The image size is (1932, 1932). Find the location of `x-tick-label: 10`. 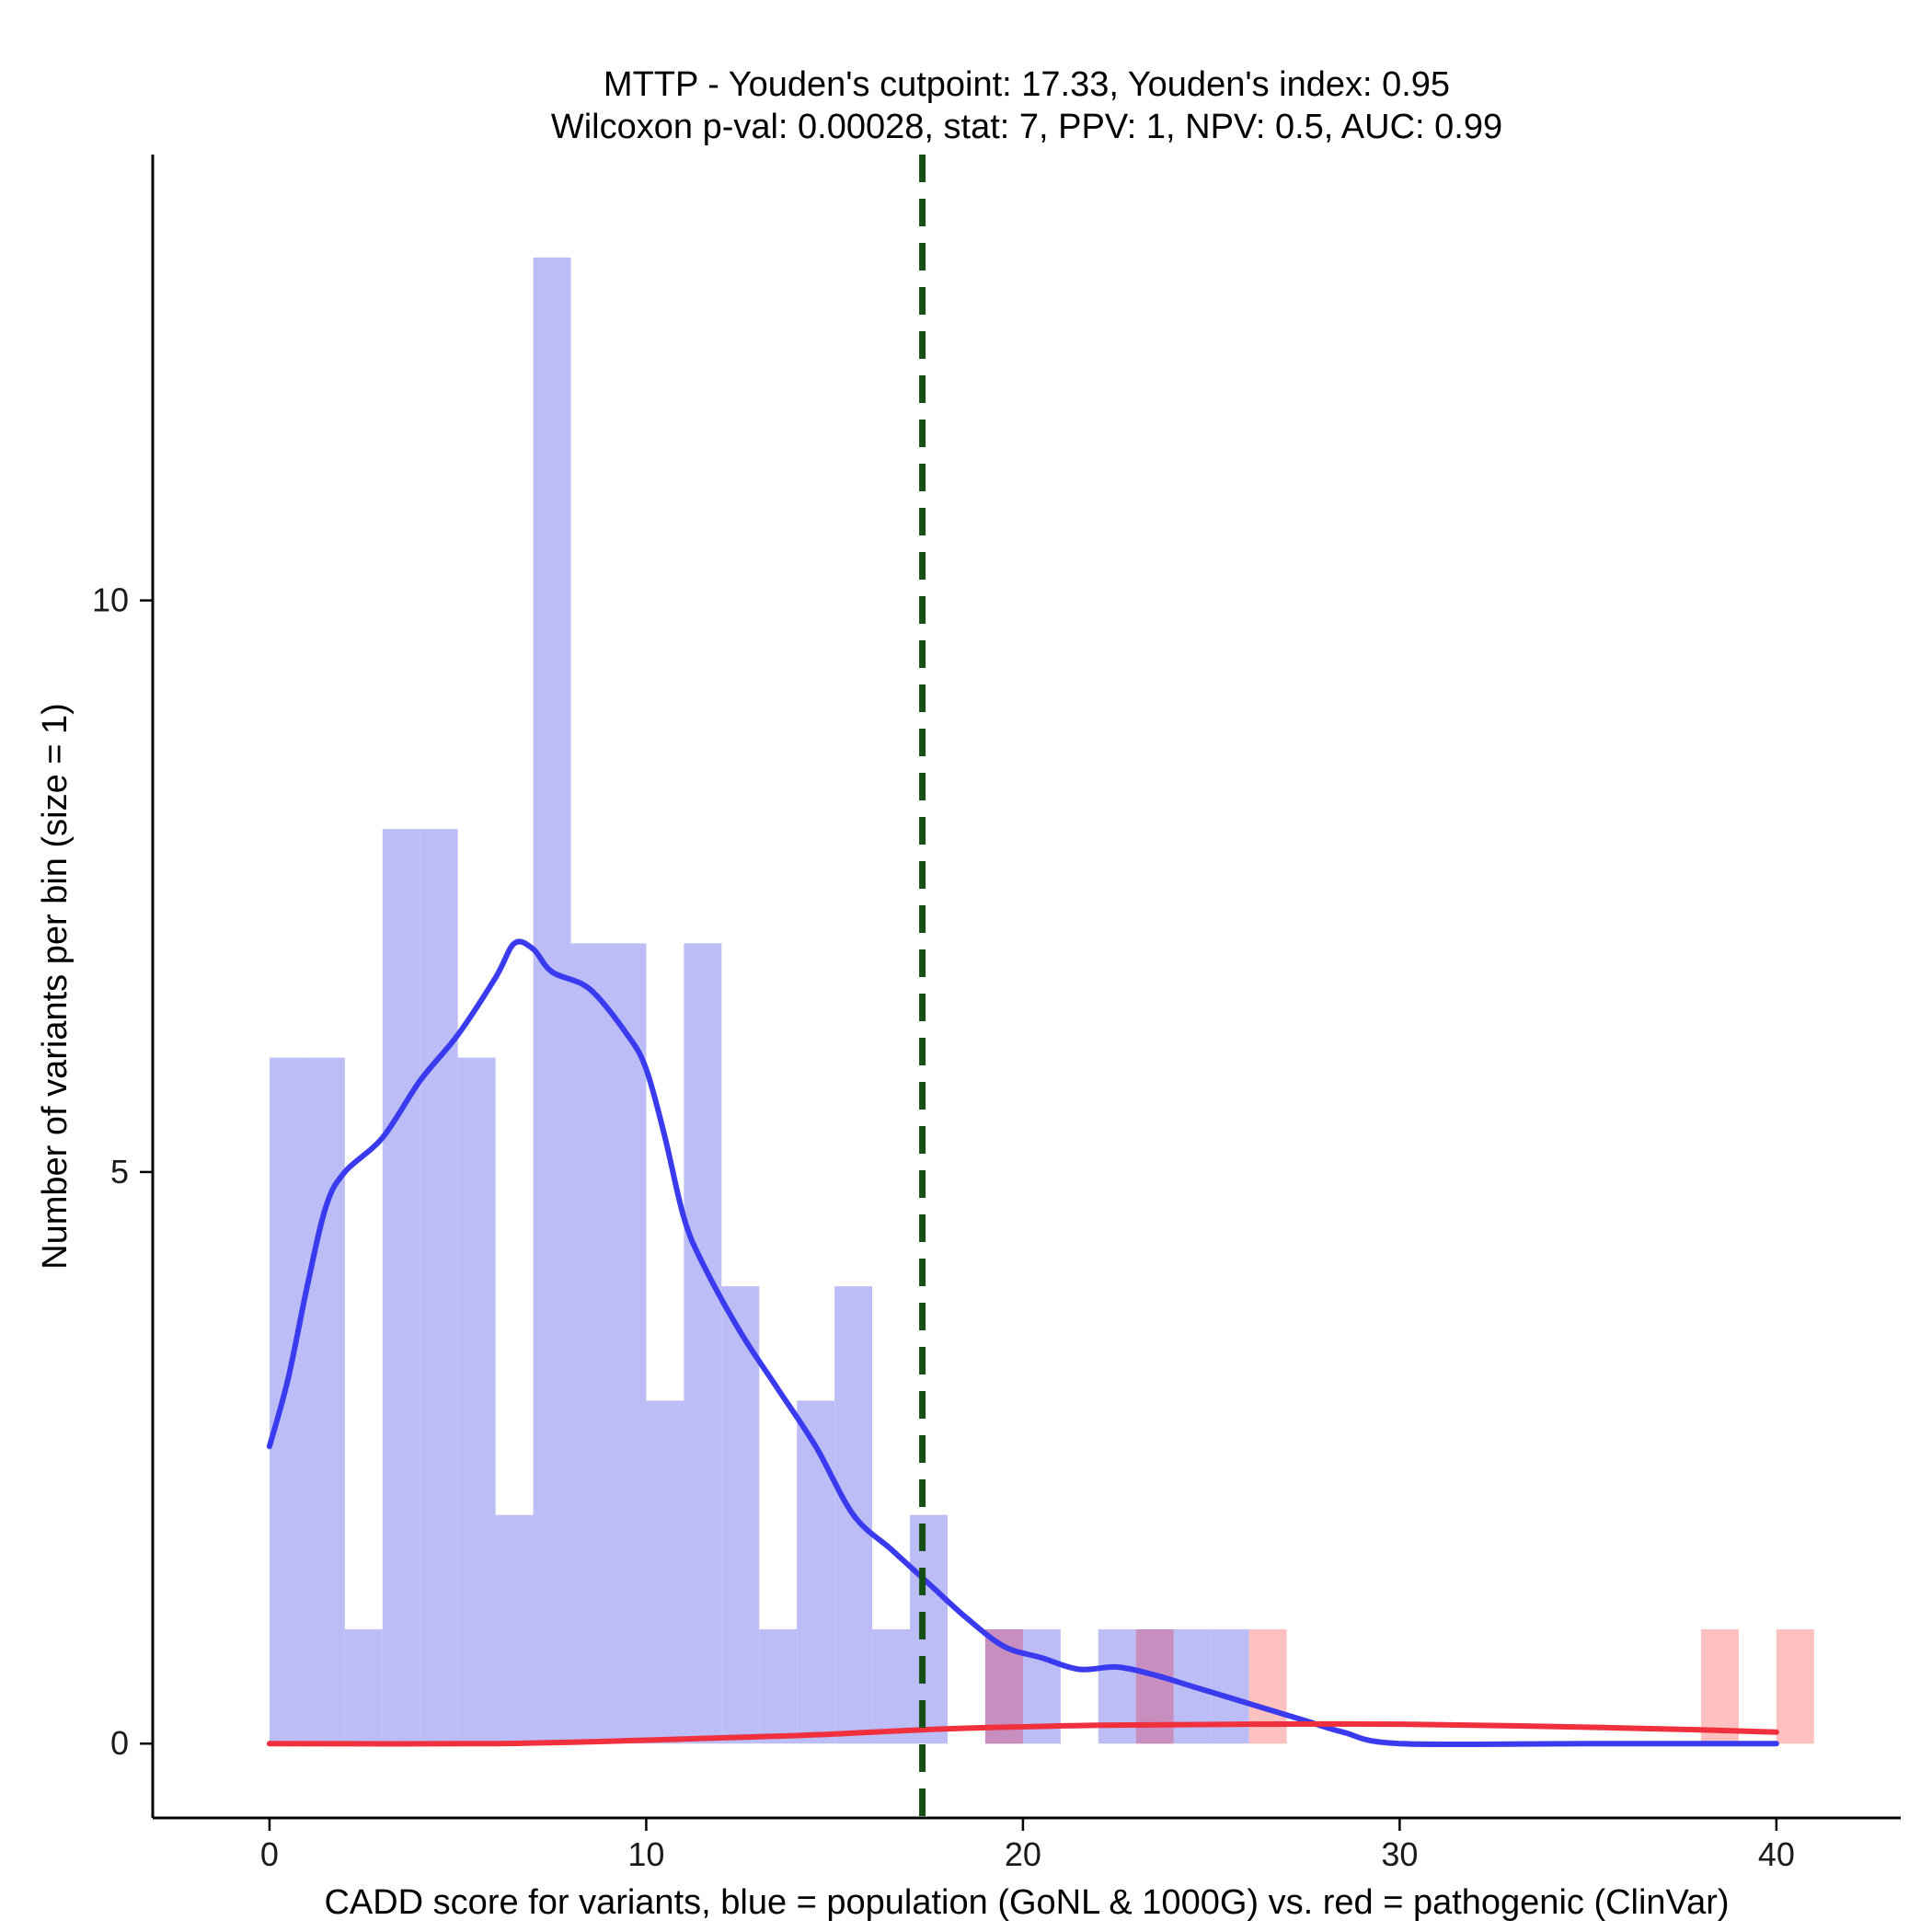

x-tick-label: 10 is located at coordinates (645, 1854).